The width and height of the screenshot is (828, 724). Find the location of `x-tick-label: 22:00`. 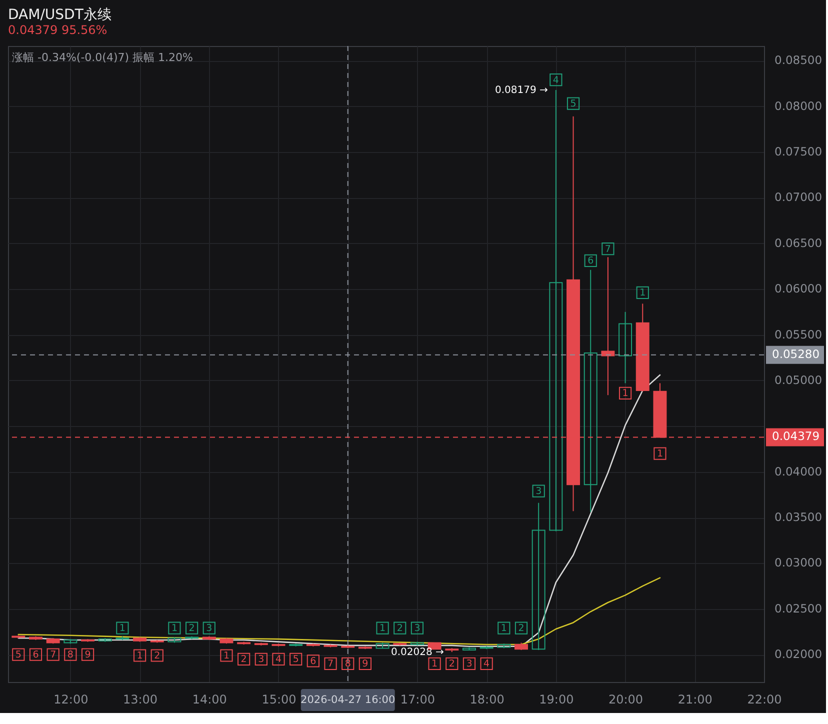

x-tick-label: 22:00 is located at coordinates (764, 699).